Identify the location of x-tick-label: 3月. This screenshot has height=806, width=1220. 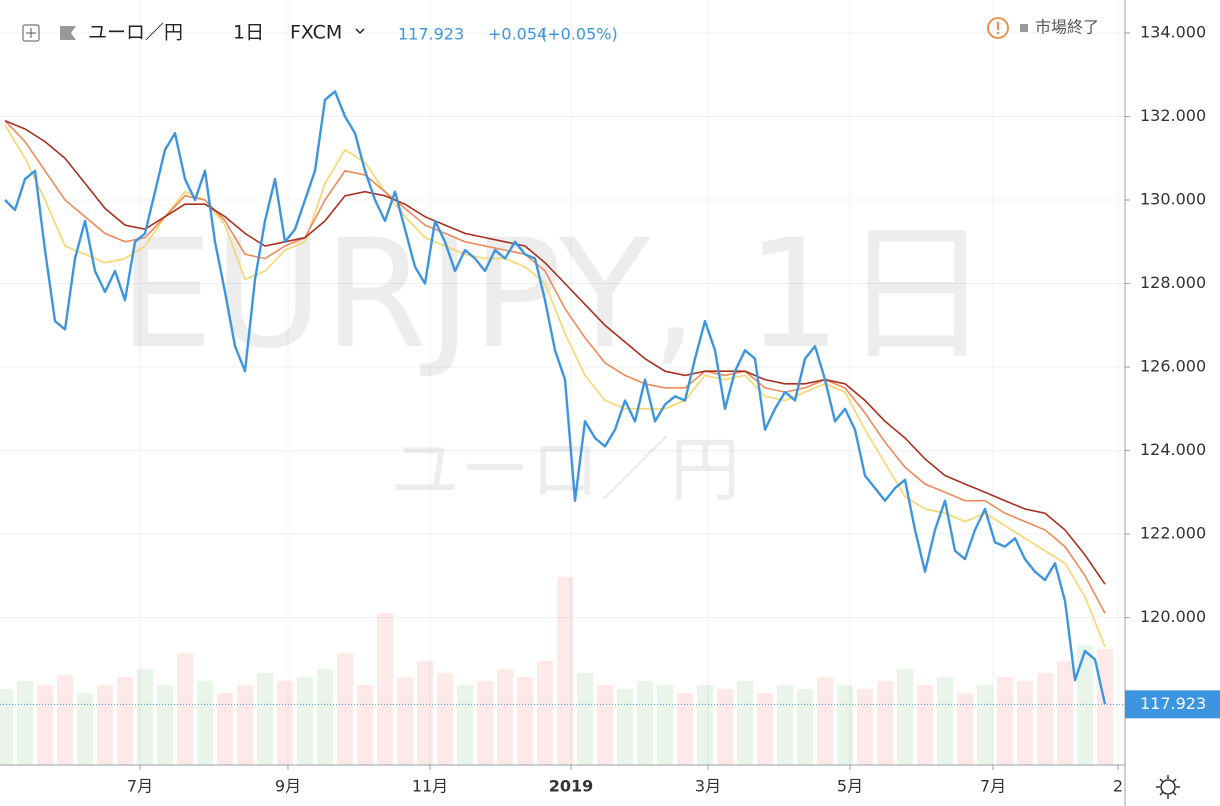
(708, 786).